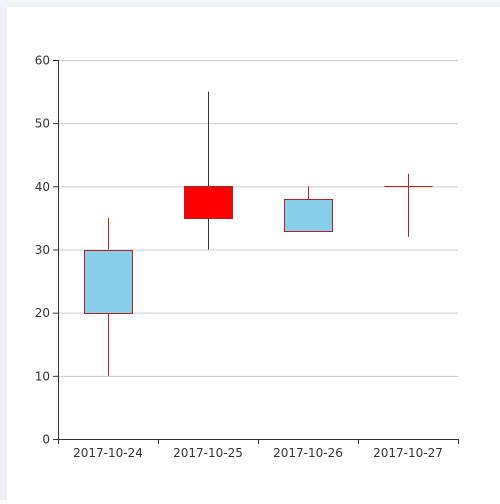  Describe the element at coordinates (46, 440) in the screenshot. I see `y-tick-label-0: 0` at that location.